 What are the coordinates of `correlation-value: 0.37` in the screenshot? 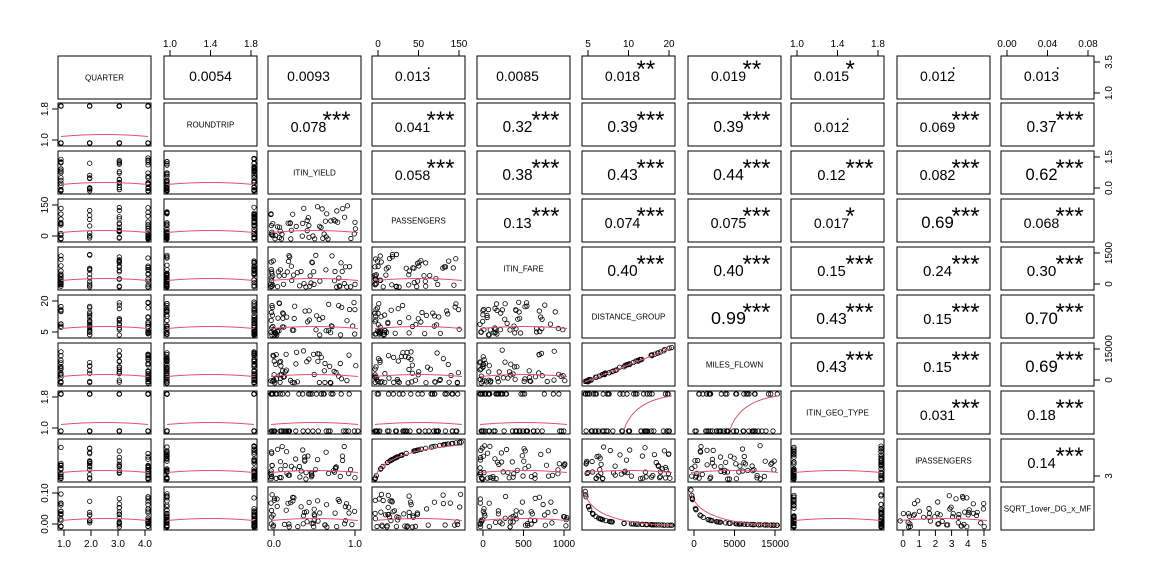 It's located at (1041, 127).